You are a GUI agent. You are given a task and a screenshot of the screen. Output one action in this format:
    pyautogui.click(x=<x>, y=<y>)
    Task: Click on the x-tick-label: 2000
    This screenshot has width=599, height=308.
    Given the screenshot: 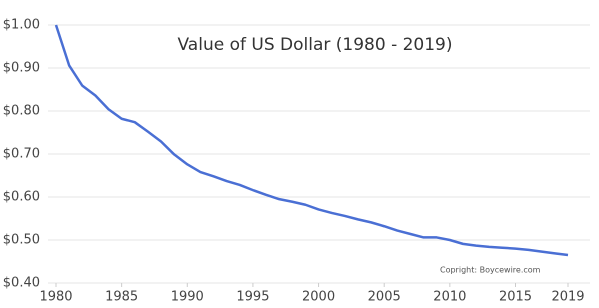 What is the action you would take?
    pyautogui.click(x=318, y=297)
    